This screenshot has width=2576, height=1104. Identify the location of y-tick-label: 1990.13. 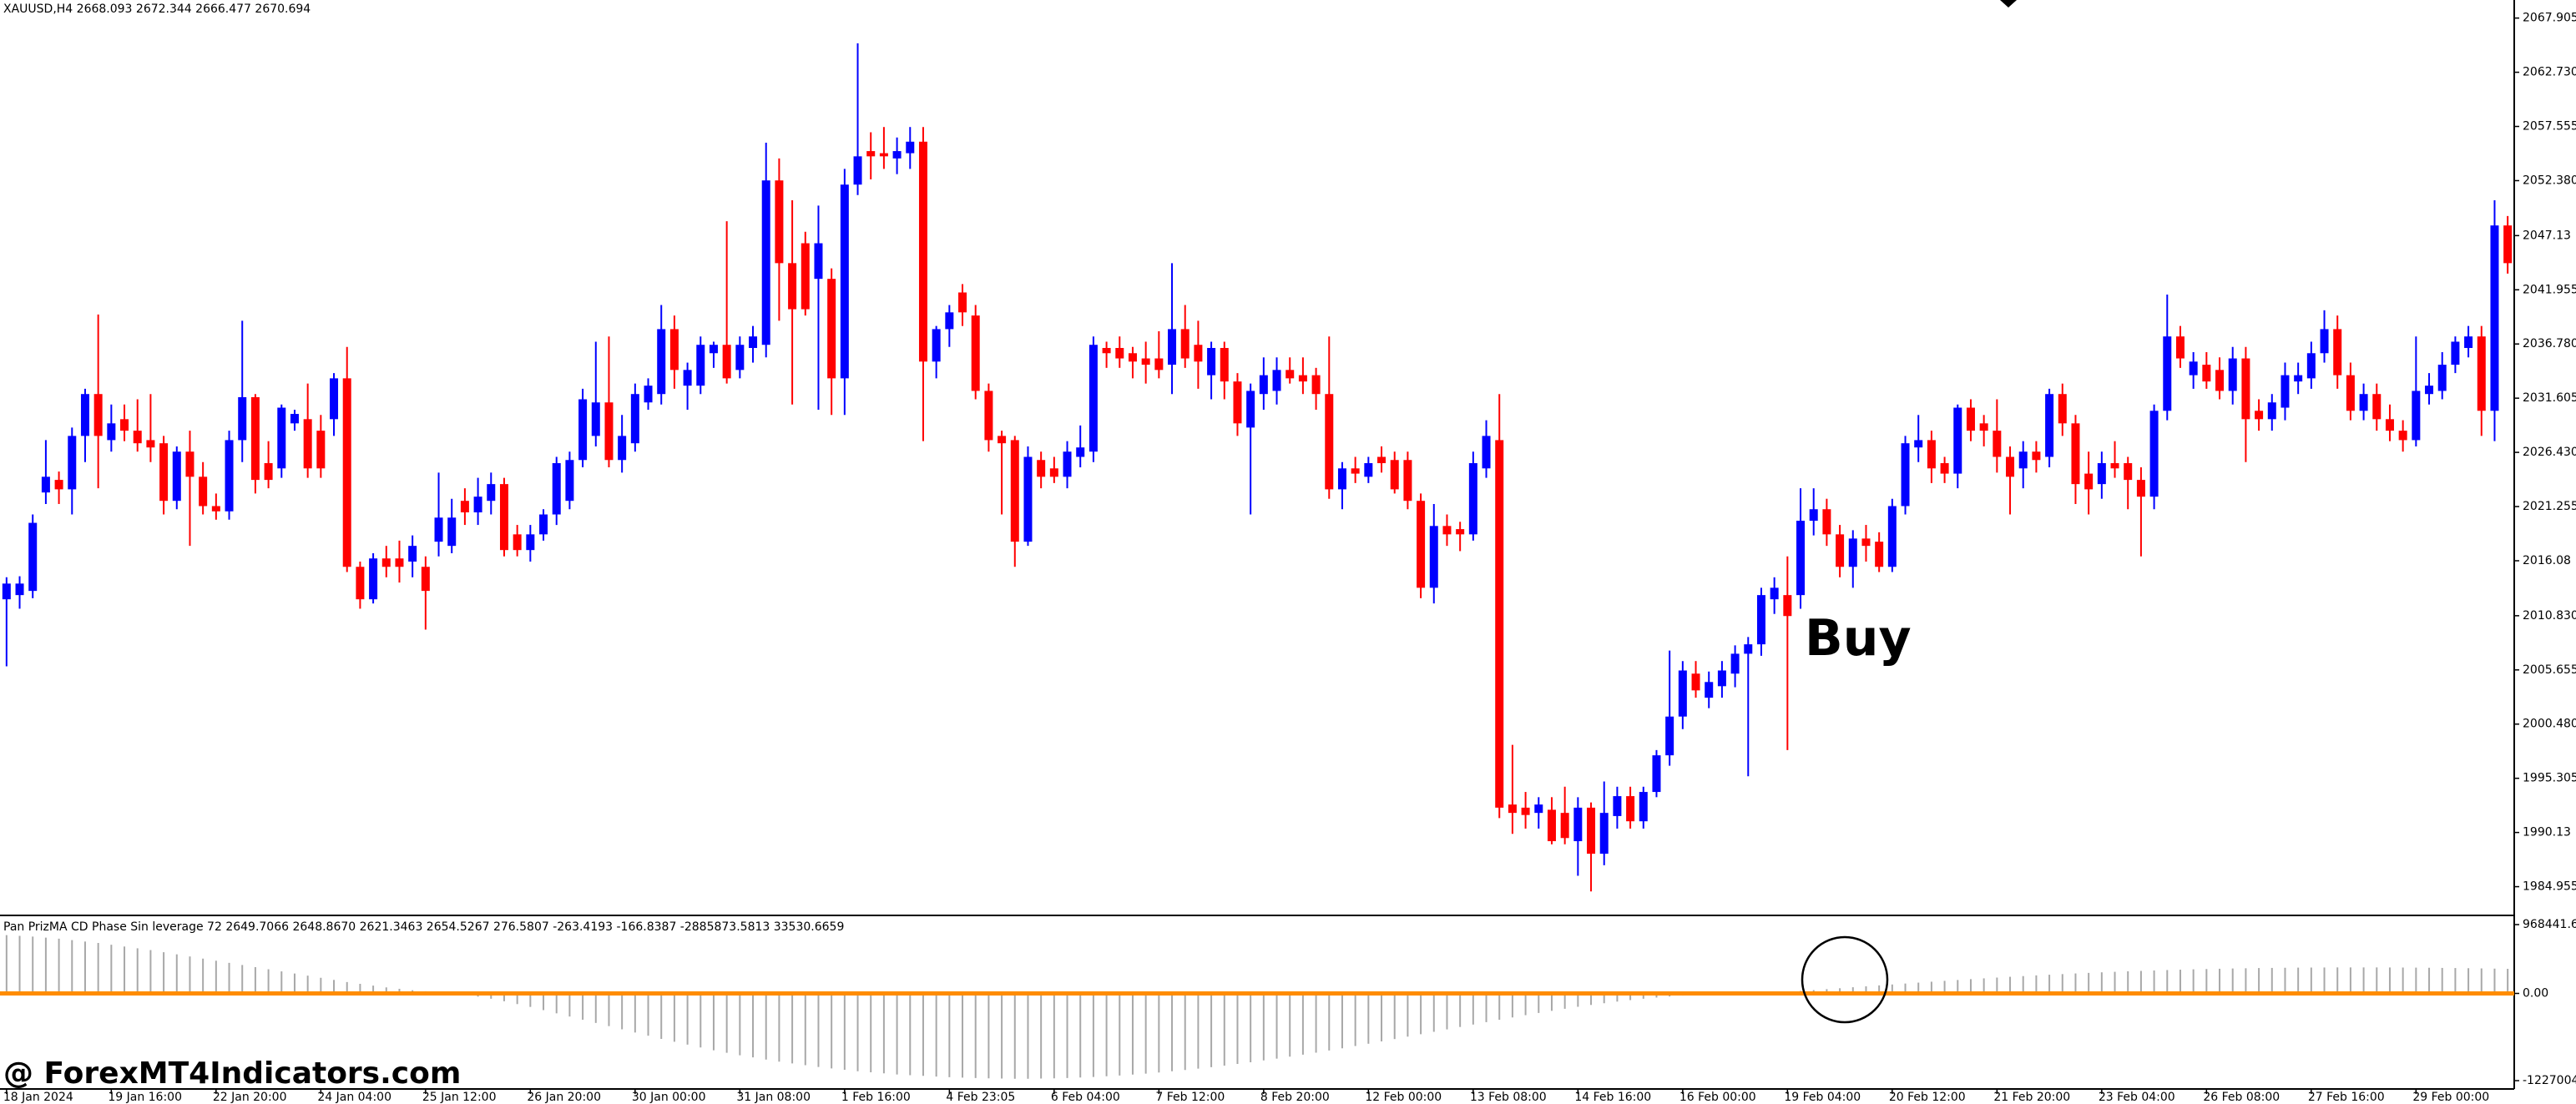
(2547, 832).